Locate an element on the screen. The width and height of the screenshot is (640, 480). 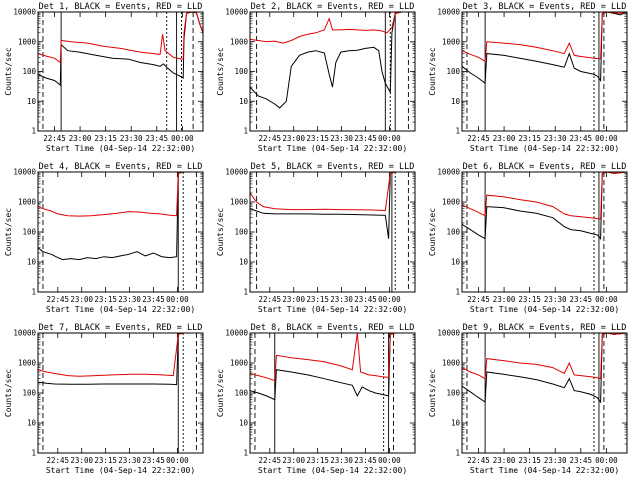
plot-title: Det 2, BLACK = Events, RED = LLD is located at coordinates (333, 7).